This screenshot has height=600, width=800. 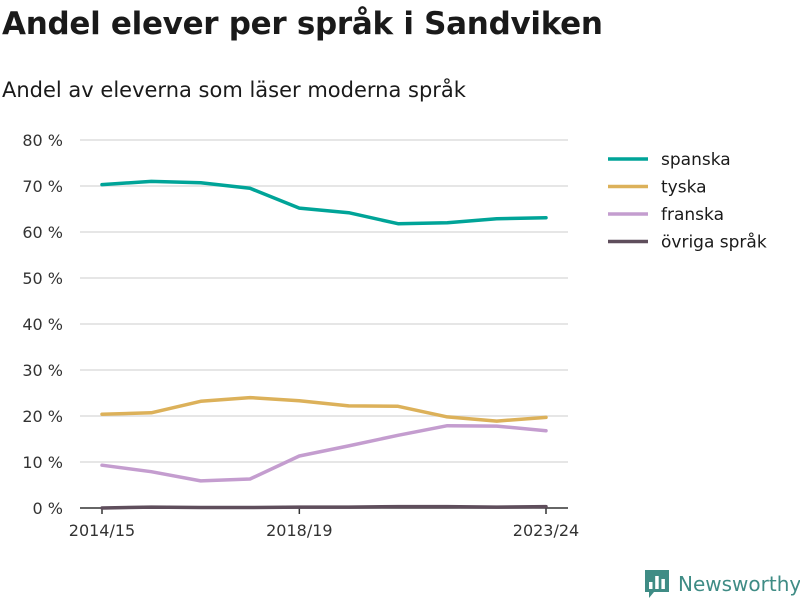 I want to click on y-tick-label: 40 %, so click(x=42, y=324).